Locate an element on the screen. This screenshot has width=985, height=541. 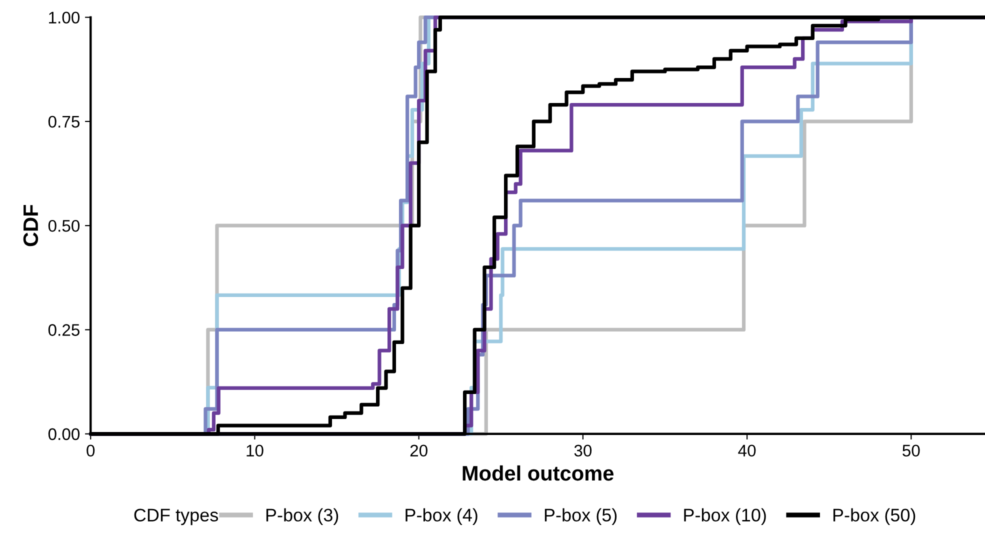
y-tick-label: 0.50 is located at coordinates (64, 226).